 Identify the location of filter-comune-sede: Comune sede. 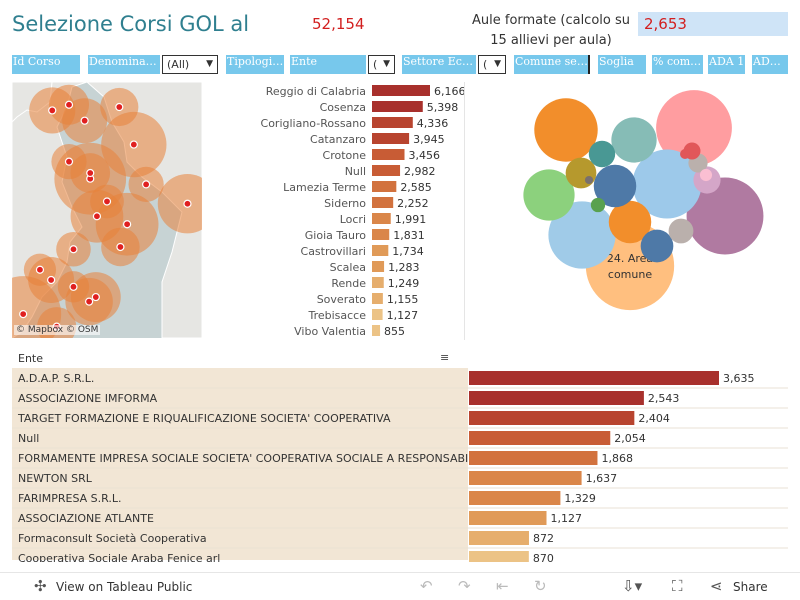
(552, 64).